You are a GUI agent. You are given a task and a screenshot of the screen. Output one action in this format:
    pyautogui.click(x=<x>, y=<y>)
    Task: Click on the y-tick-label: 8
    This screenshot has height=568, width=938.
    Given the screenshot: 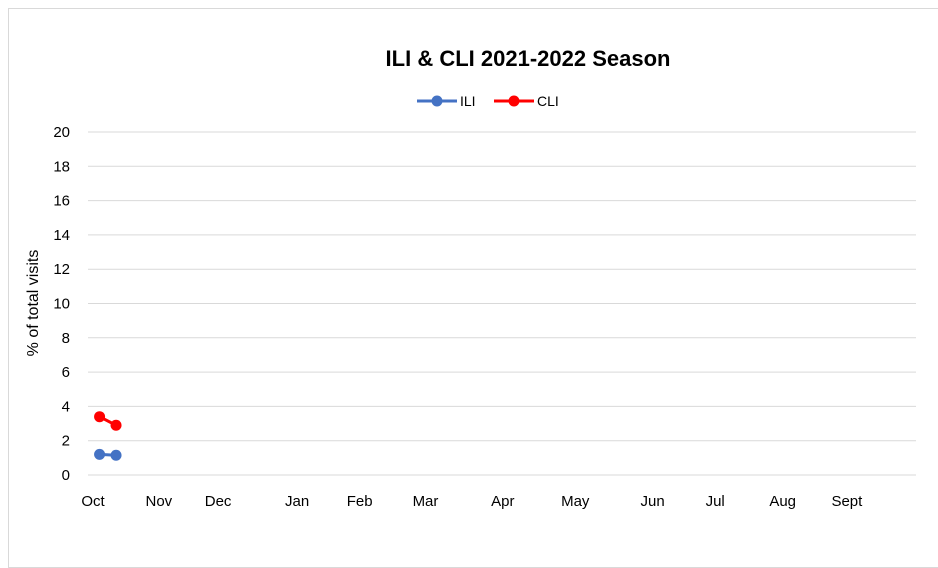 What is the action you would take?
    pyautogui.click(x=66, y=338)
    